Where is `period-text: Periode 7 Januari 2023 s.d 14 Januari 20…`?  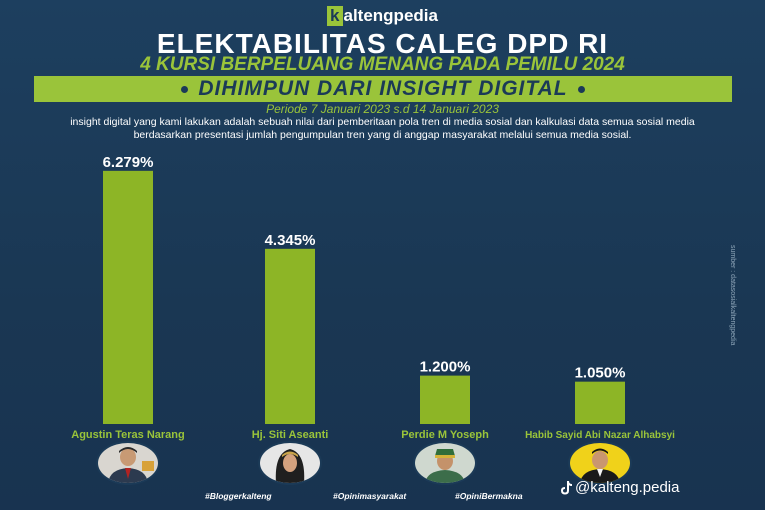 period-text: Periode 7 Januari 2023 s.d 14 Januari 20… is located at coordinates (382, 109).